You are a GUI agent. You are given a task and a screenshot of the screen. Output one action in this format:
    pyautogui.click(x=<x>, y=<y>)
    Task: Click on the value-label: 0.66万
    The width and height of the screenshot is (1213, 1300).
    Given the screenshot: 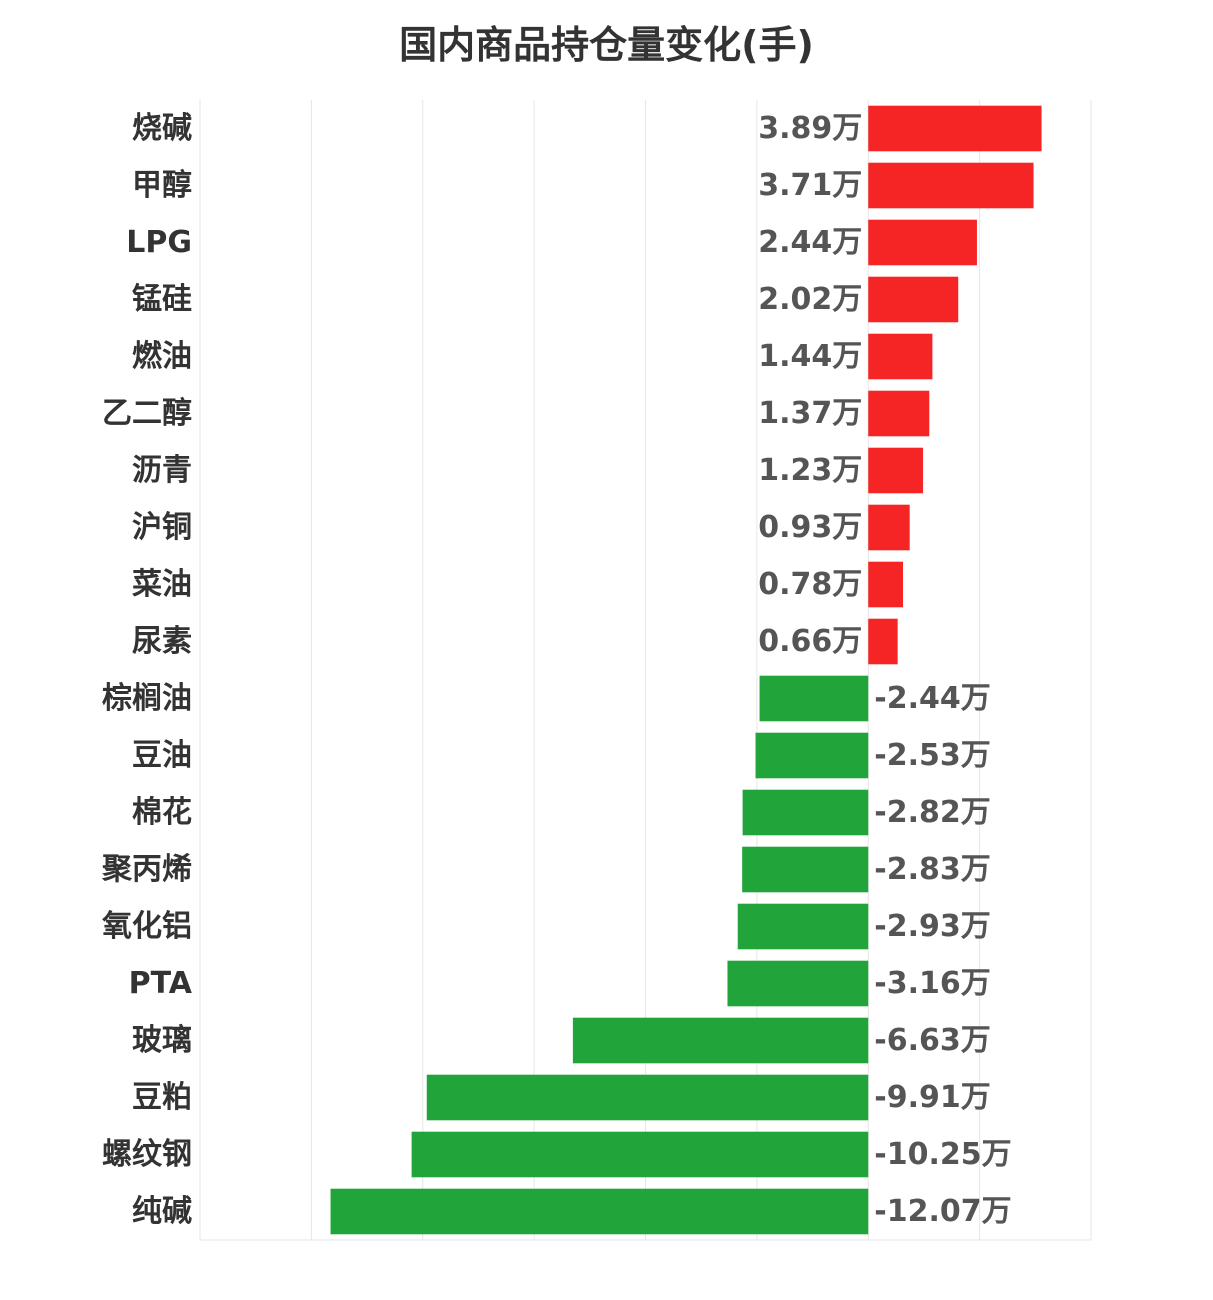 What is the action you would take?
    pyautogui.click(x=810, y=641)
    